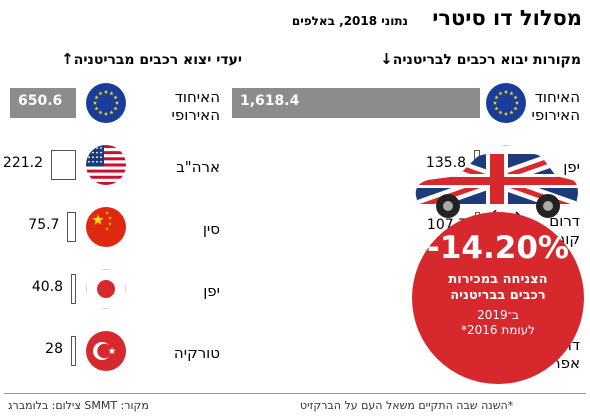 The height and width of the screenshot is (417, 590). I want to click on callout-line-1: הצניחה במכירות, so click(498, 279).